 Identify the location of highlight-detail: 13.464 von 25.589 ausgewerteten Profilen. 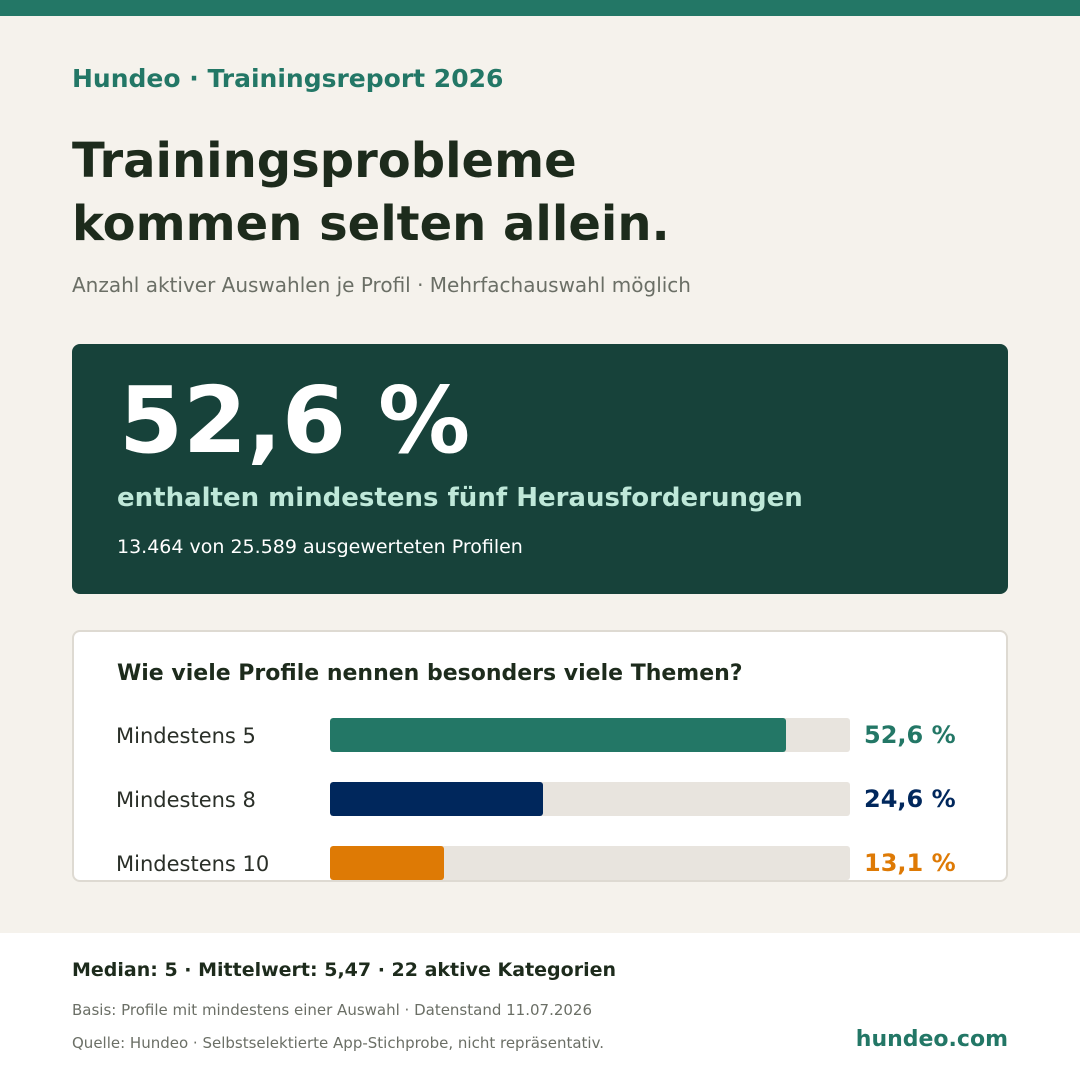
(320, 547).